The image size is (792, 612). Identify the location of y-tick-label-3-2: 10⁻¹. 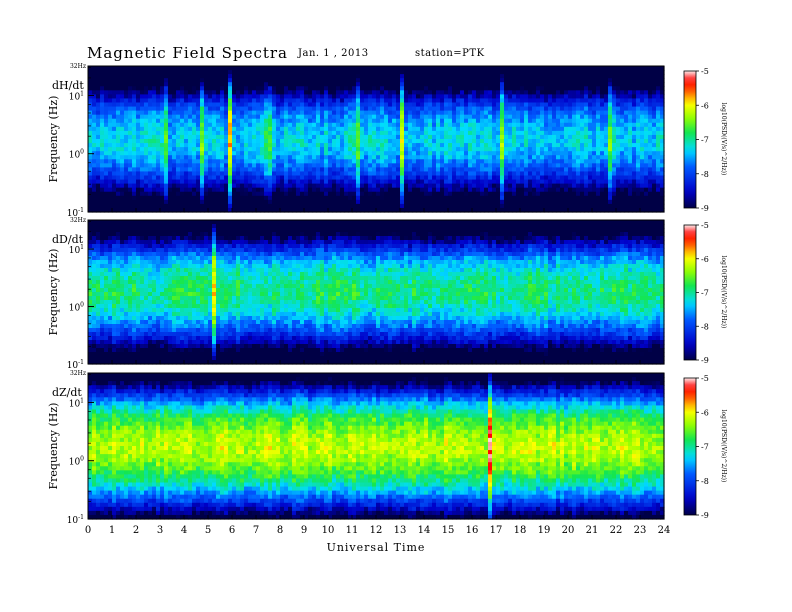
(75, 520).